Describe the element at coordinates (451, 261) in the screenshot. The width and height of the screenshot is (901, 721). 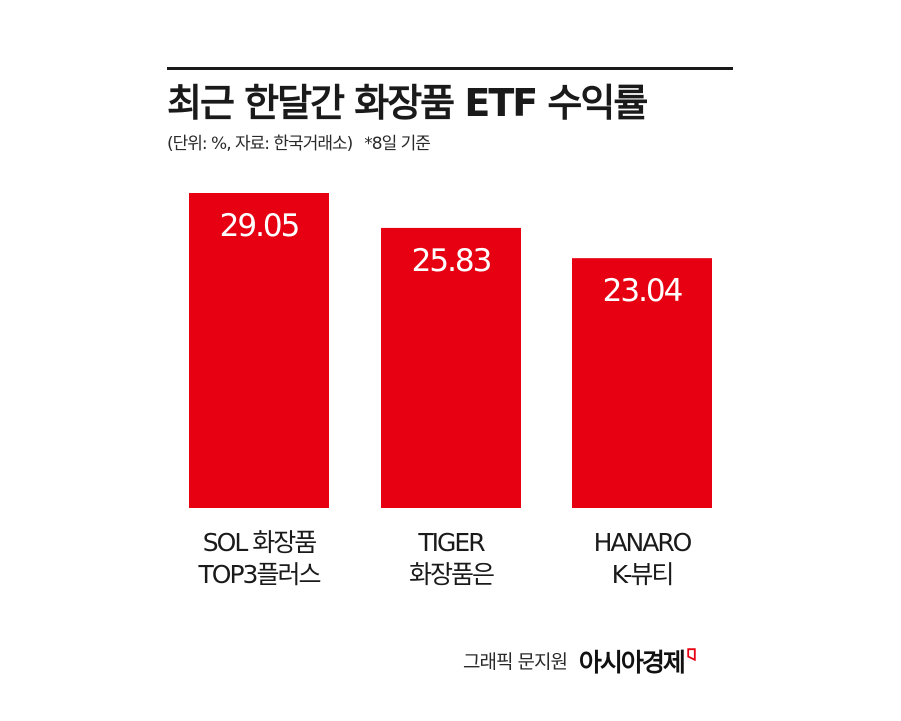
I see `bar-value-label-2: 25.83` at that location.